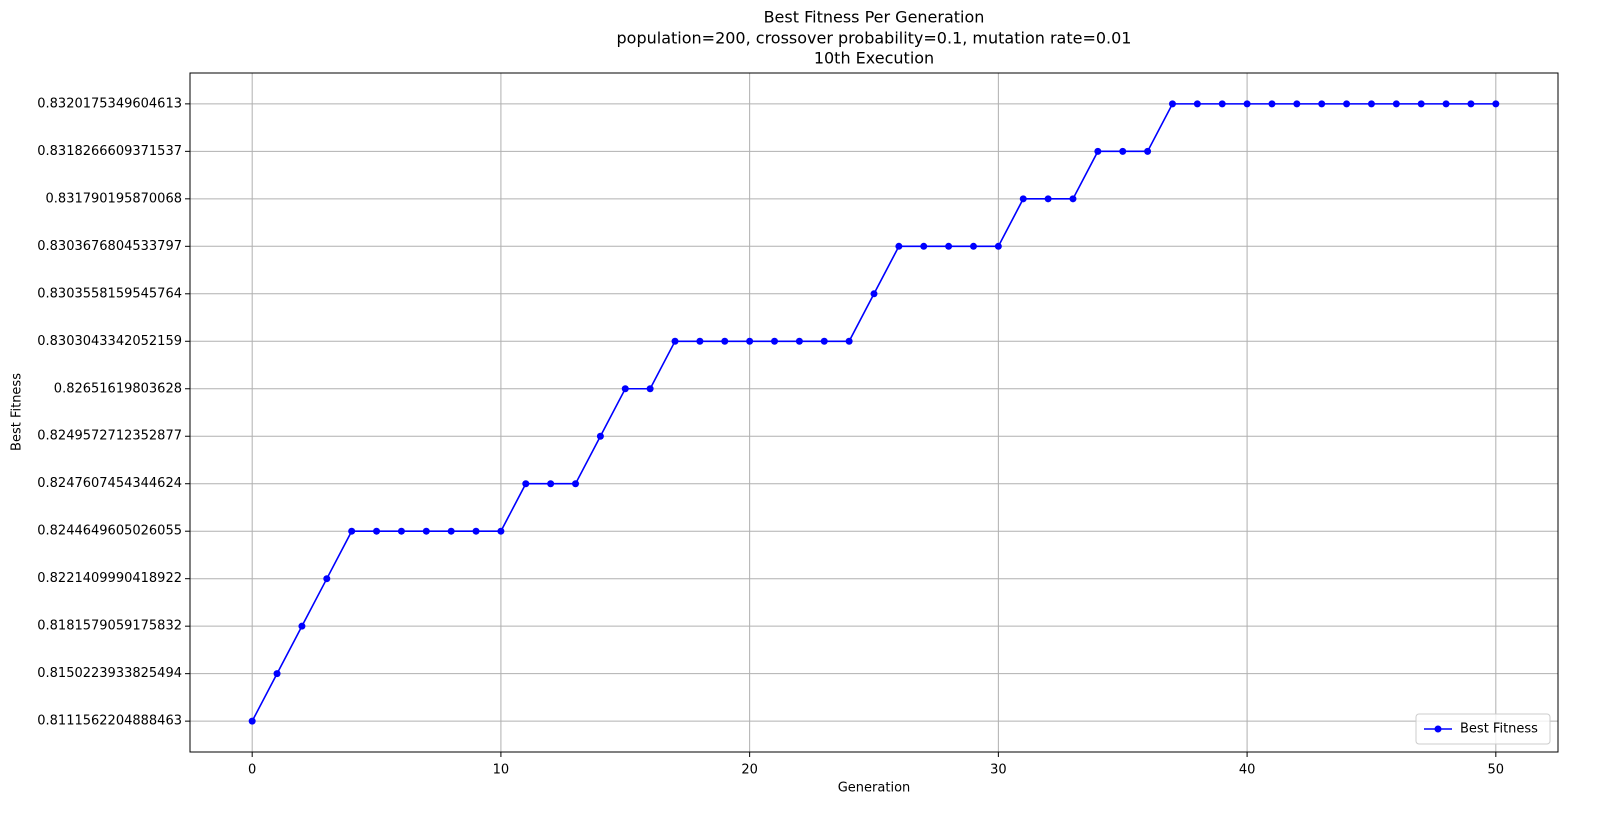 Image resolution: width=1598 pixels, height=820 pixels. I want to click on y-tick-label: 0.8303676804533797, so click(109, 246).